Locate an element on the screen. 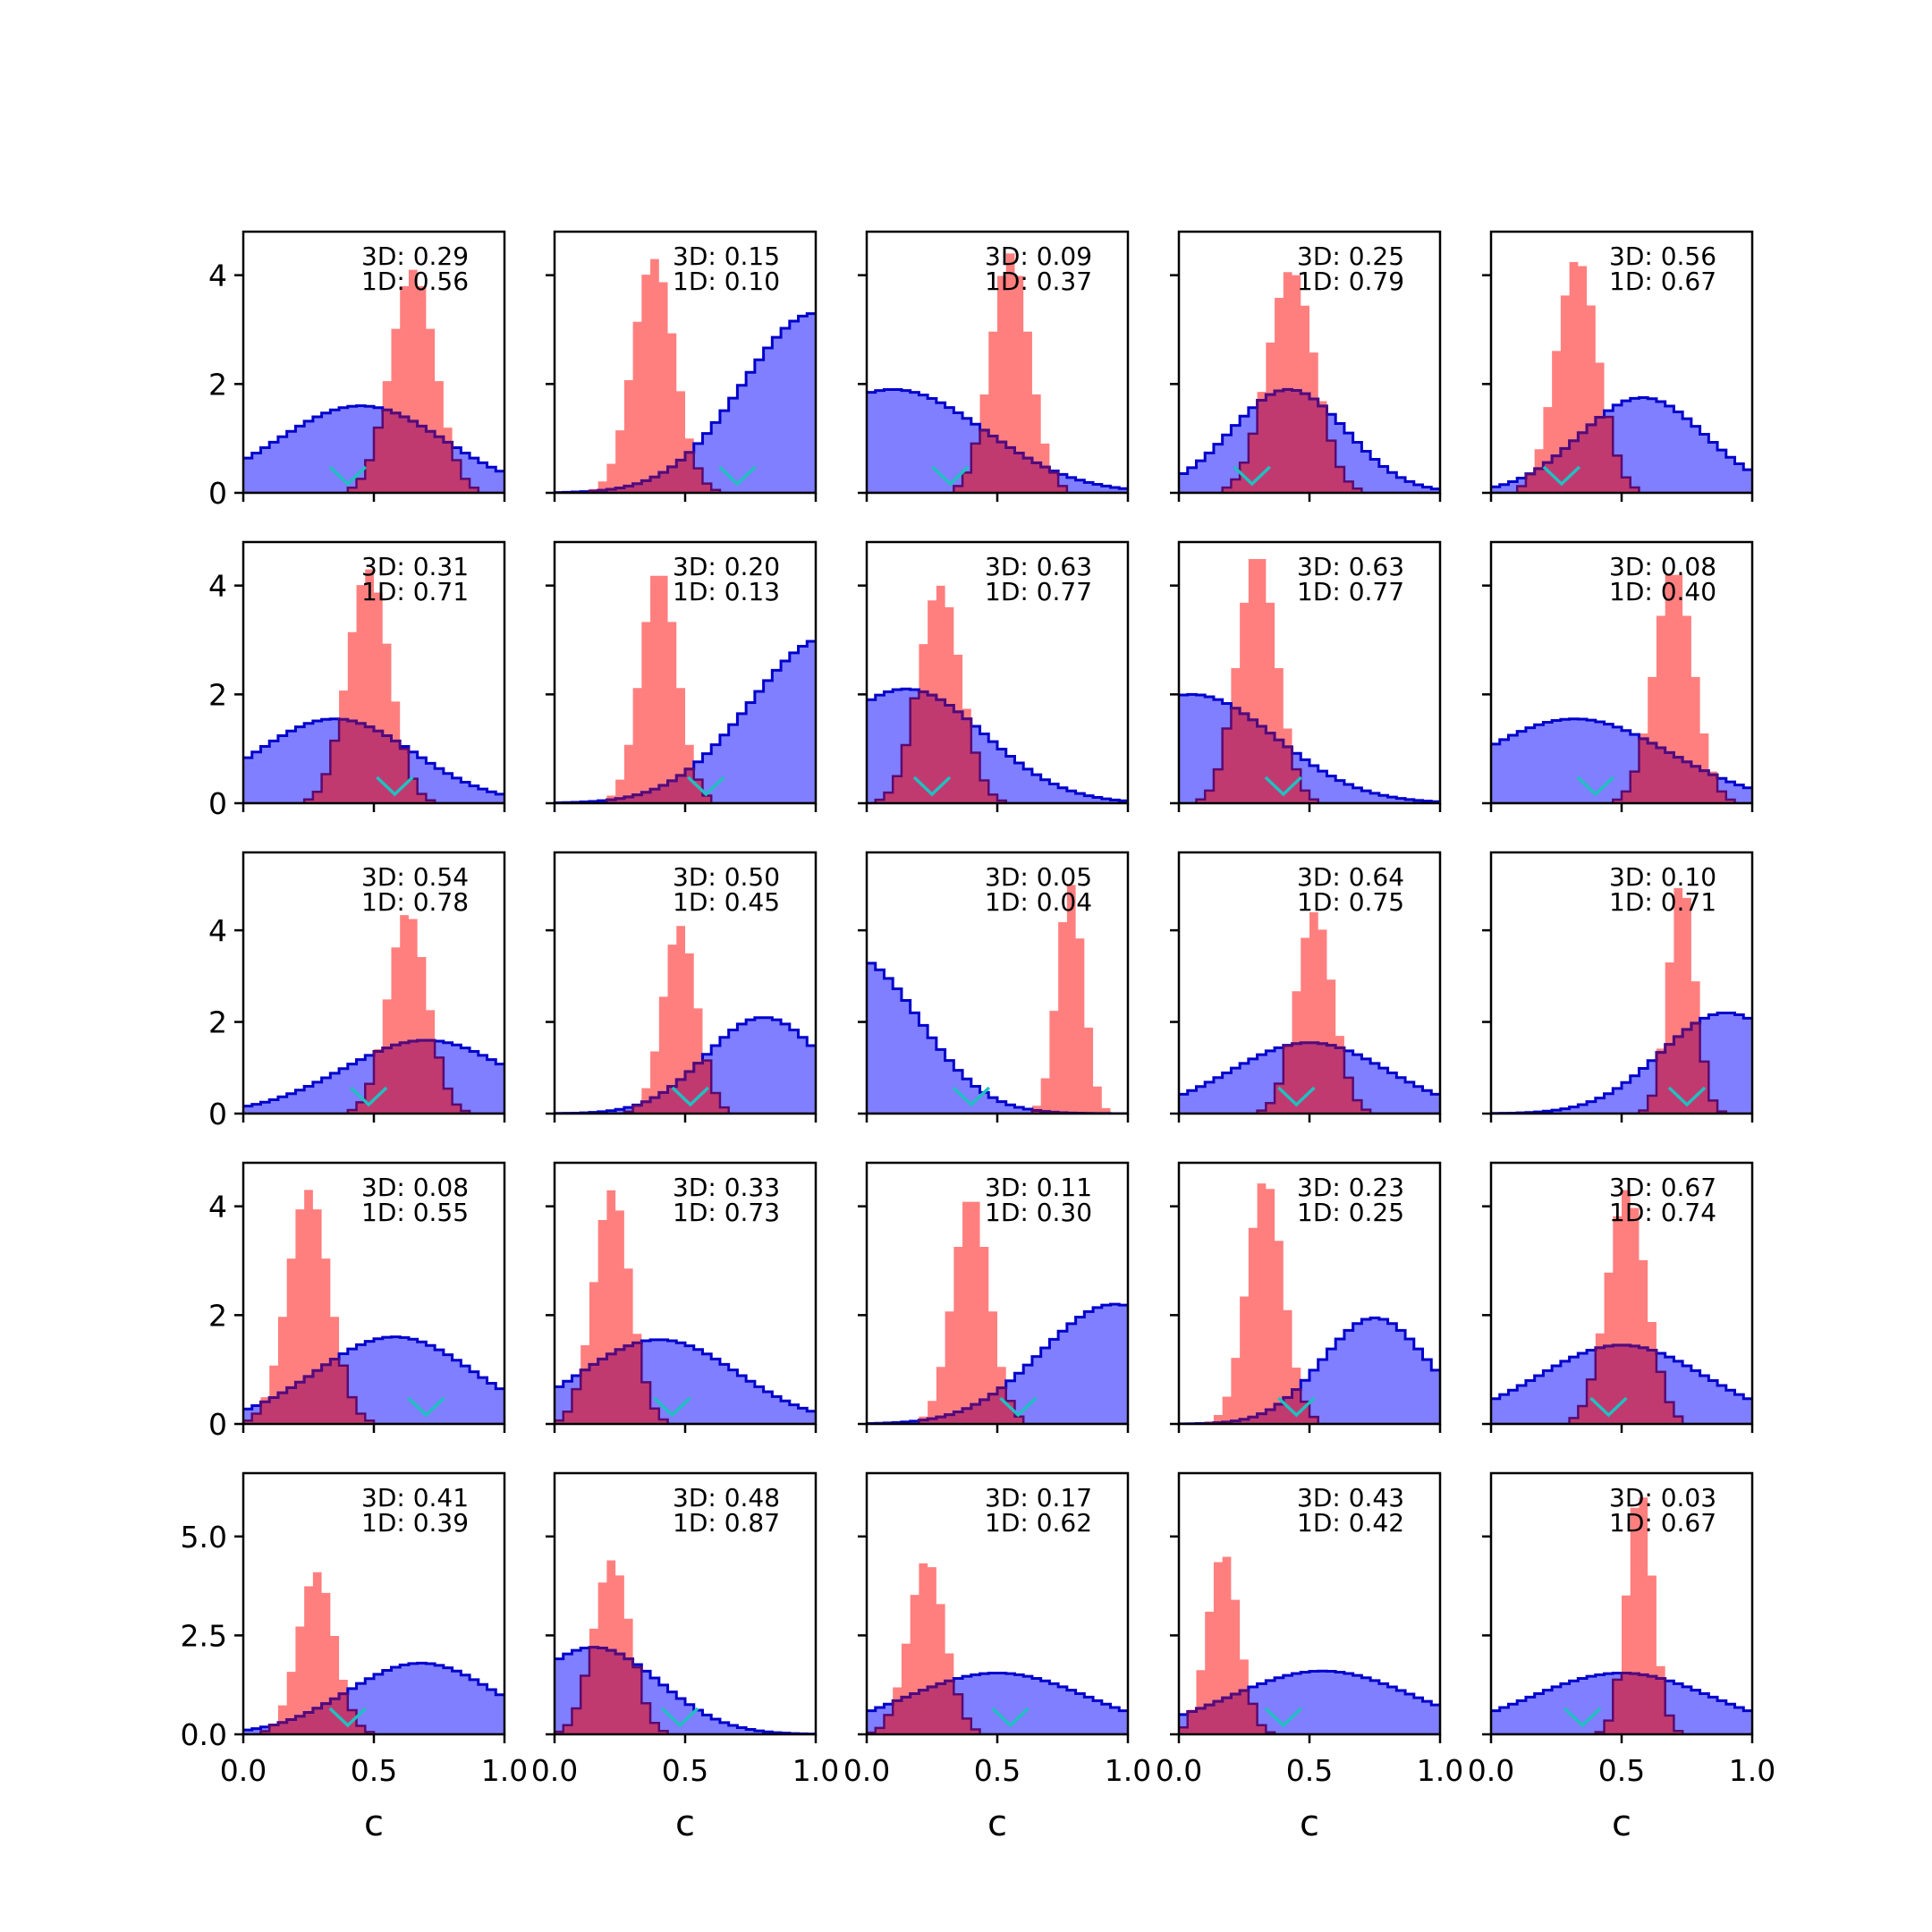 The height and width of the screenshot is (1932, 1932). label-1d: 1D: 0.30 is located at coordinates (1038, 1212).